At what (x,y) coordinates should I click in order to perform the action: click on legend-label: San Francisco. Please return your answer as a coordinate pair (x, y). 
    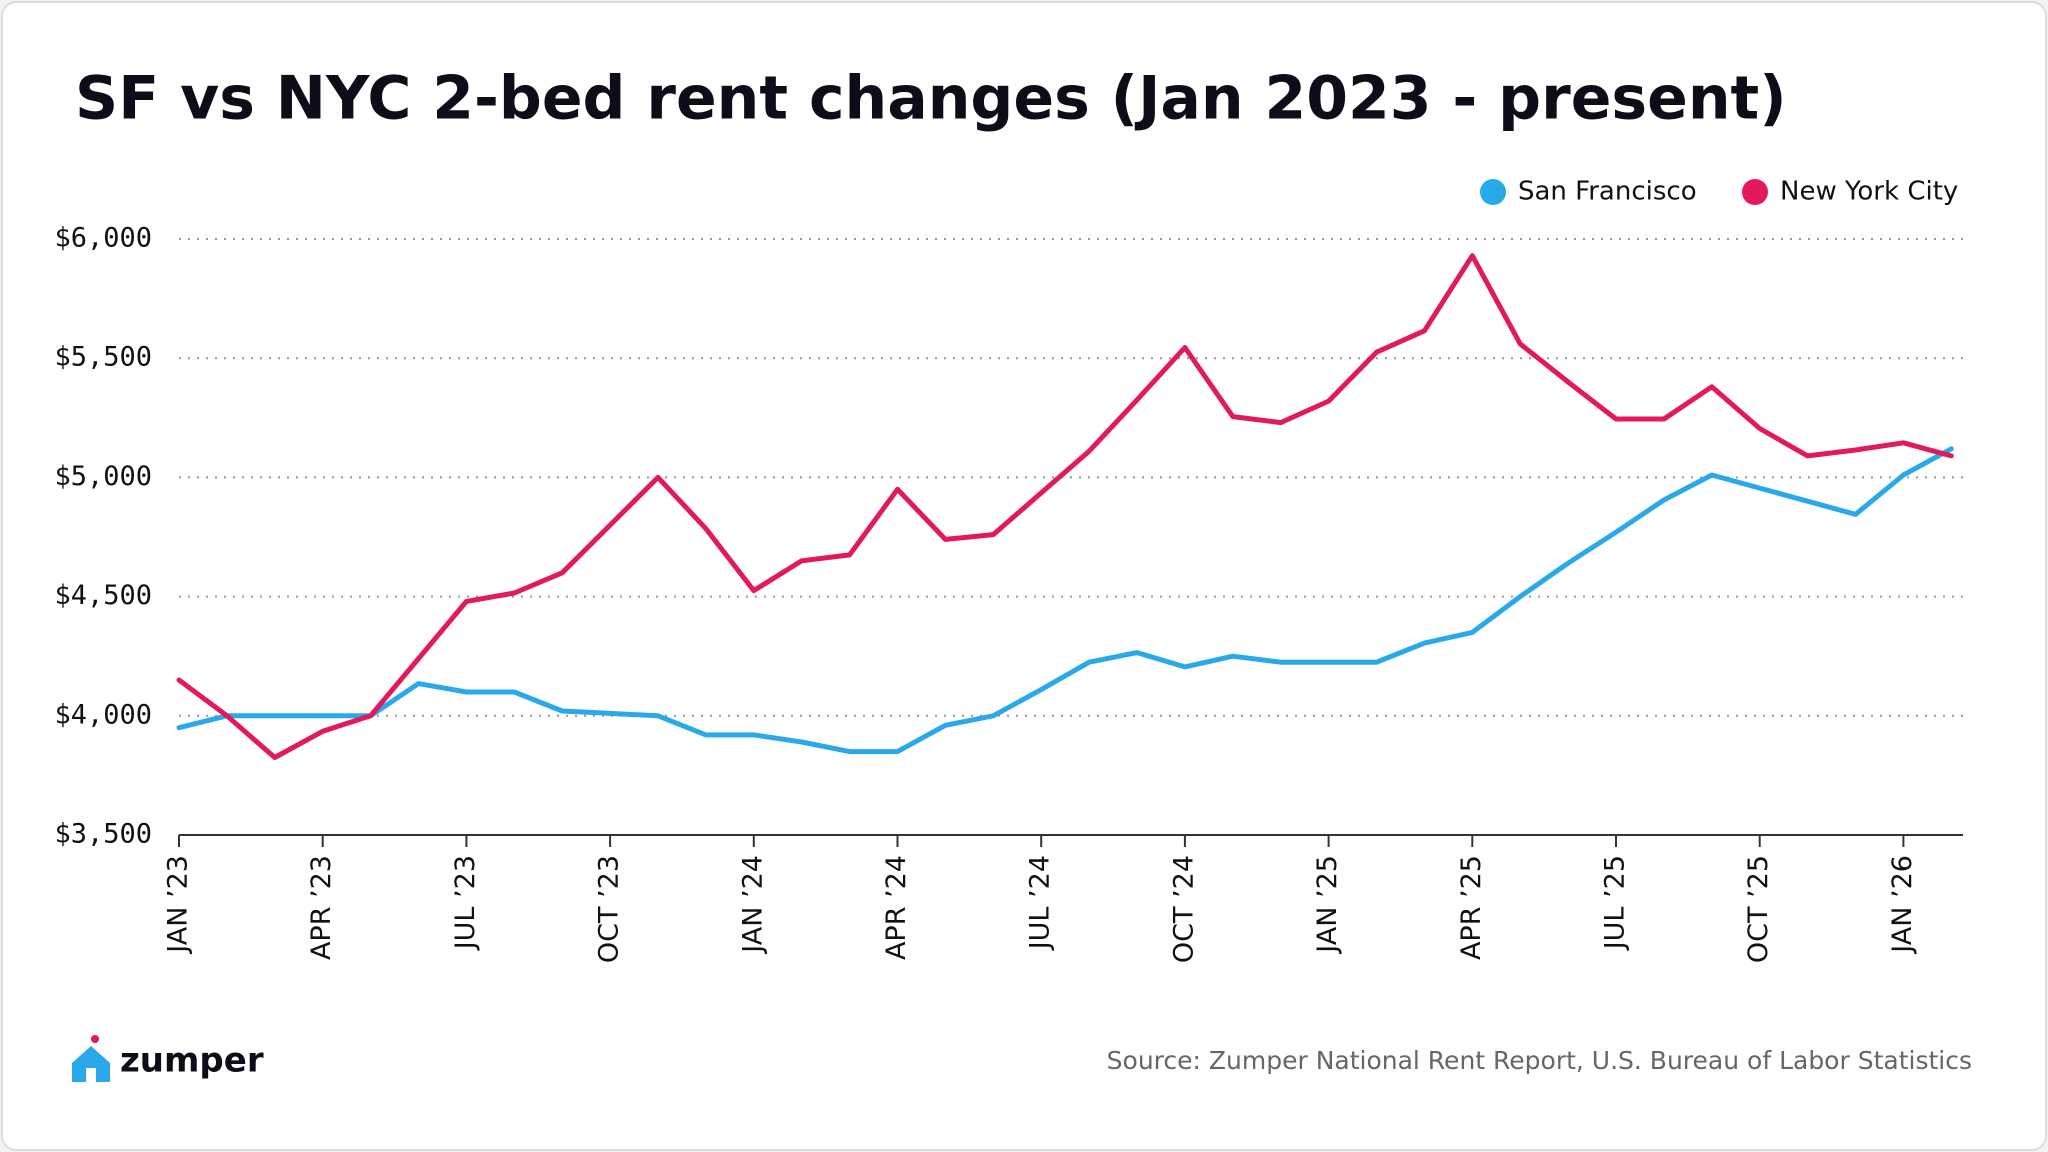
    Looking at the image, I should click on (1607, 192).